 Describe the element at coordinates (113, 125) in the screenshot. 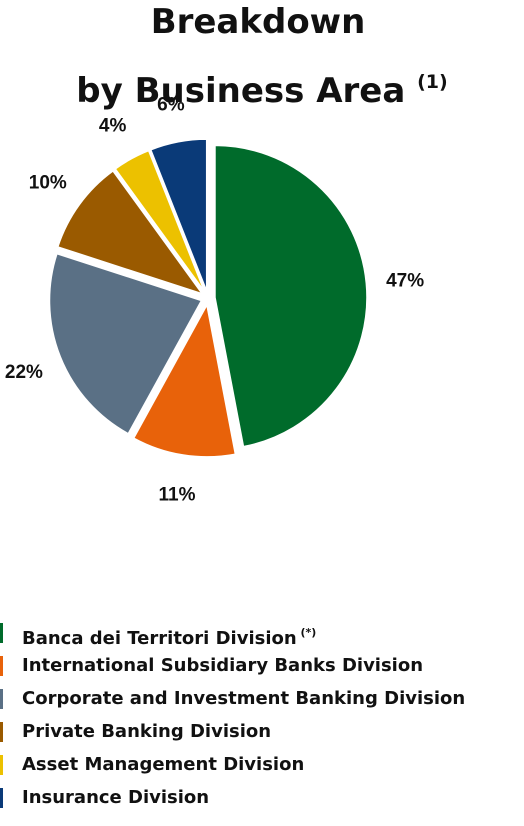

I see `slice-label-5: 4%` at that location.